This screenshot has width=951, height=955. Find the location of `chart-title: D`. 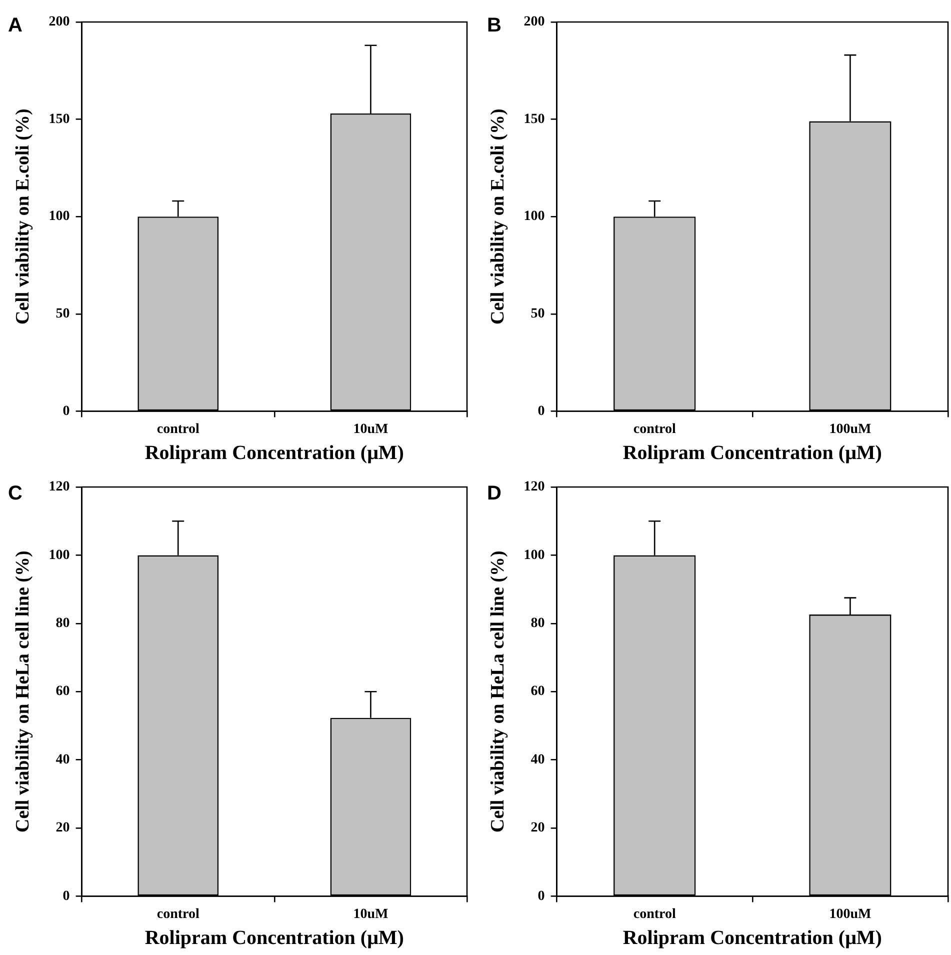

chart-title: D is located at coordinates (494, 493).